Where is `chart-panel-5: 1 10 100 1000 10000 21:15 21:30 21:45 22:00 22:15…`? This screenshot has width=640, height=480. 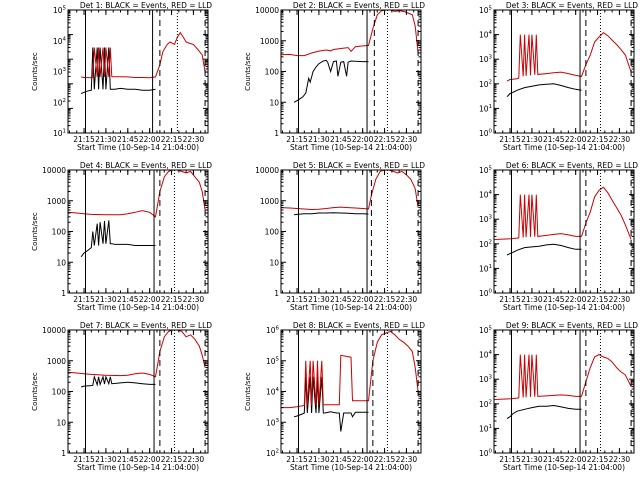 chart-panel-5: 1 10 100 1000 10000 21:15 21:30 21:45 22:00 22:15… is located at coordinates (340, 236).